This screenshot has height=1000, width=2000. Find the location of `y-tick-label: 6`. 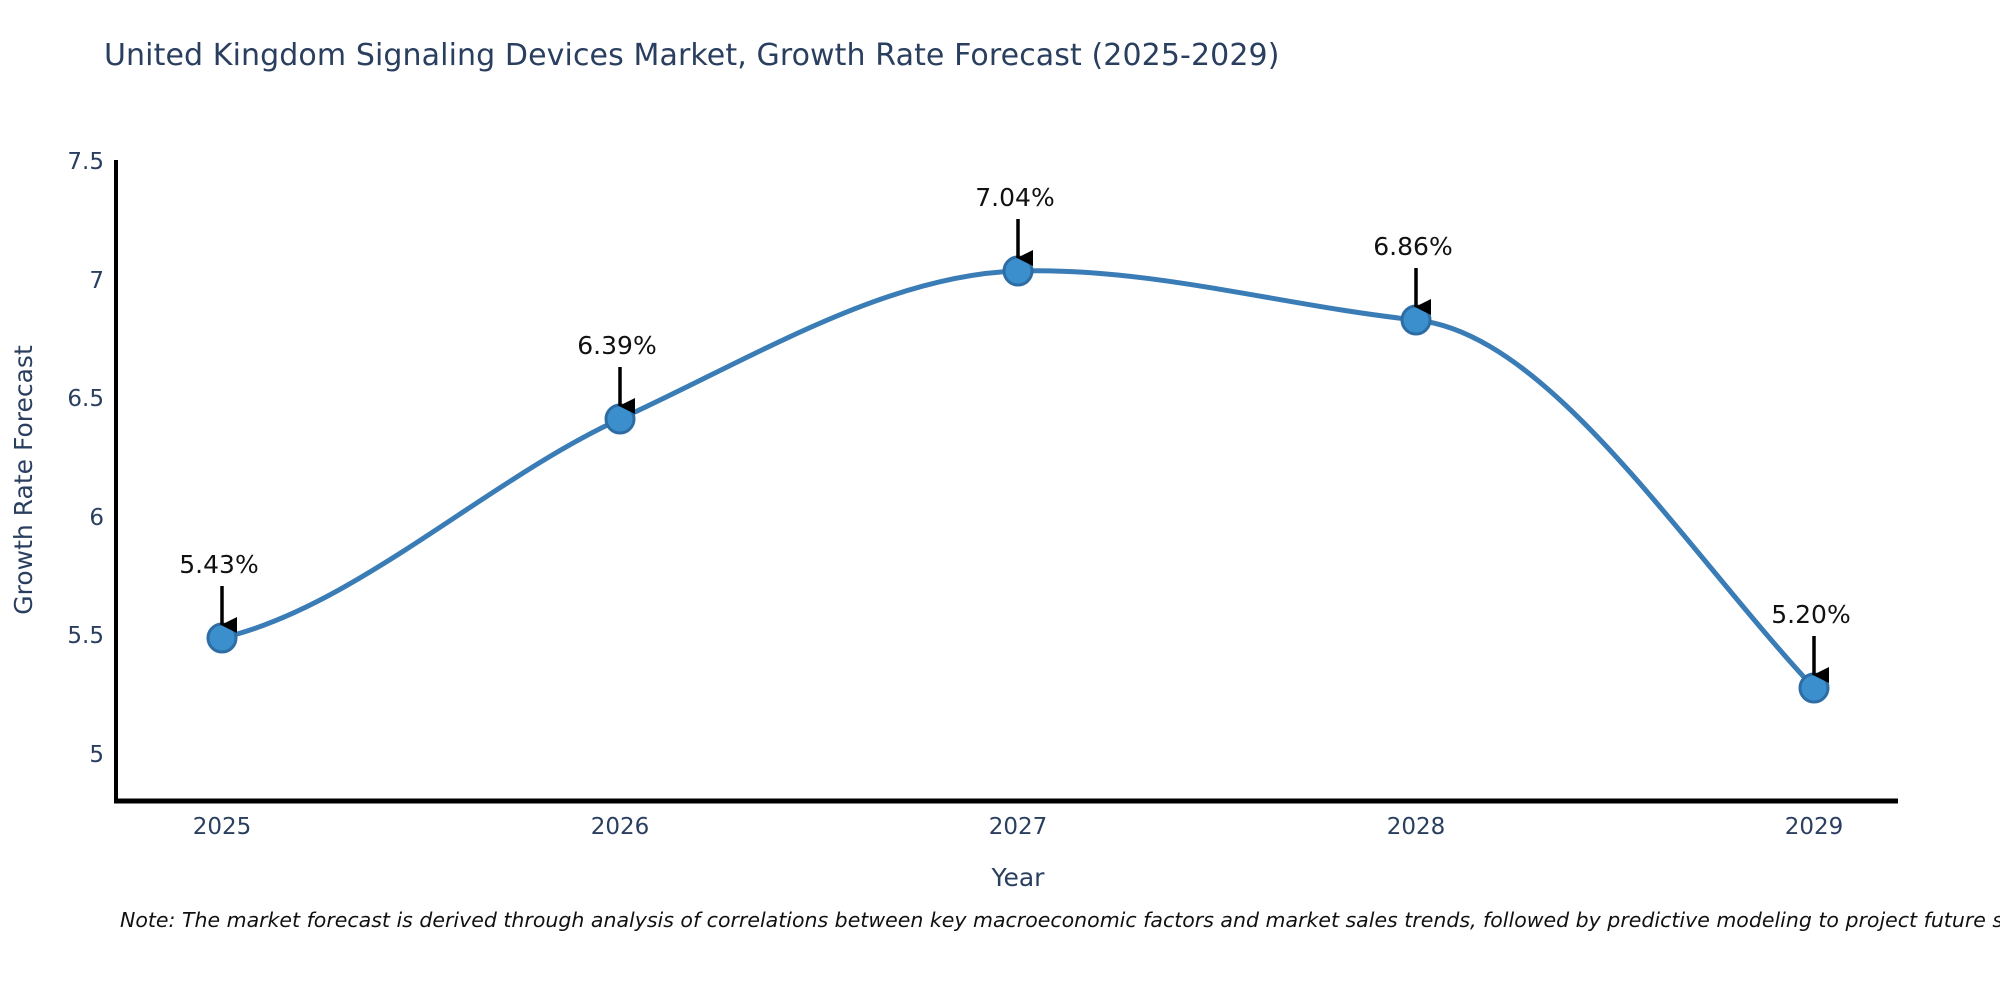

y-tick-label: 6 is located at coordinates (96, 518).